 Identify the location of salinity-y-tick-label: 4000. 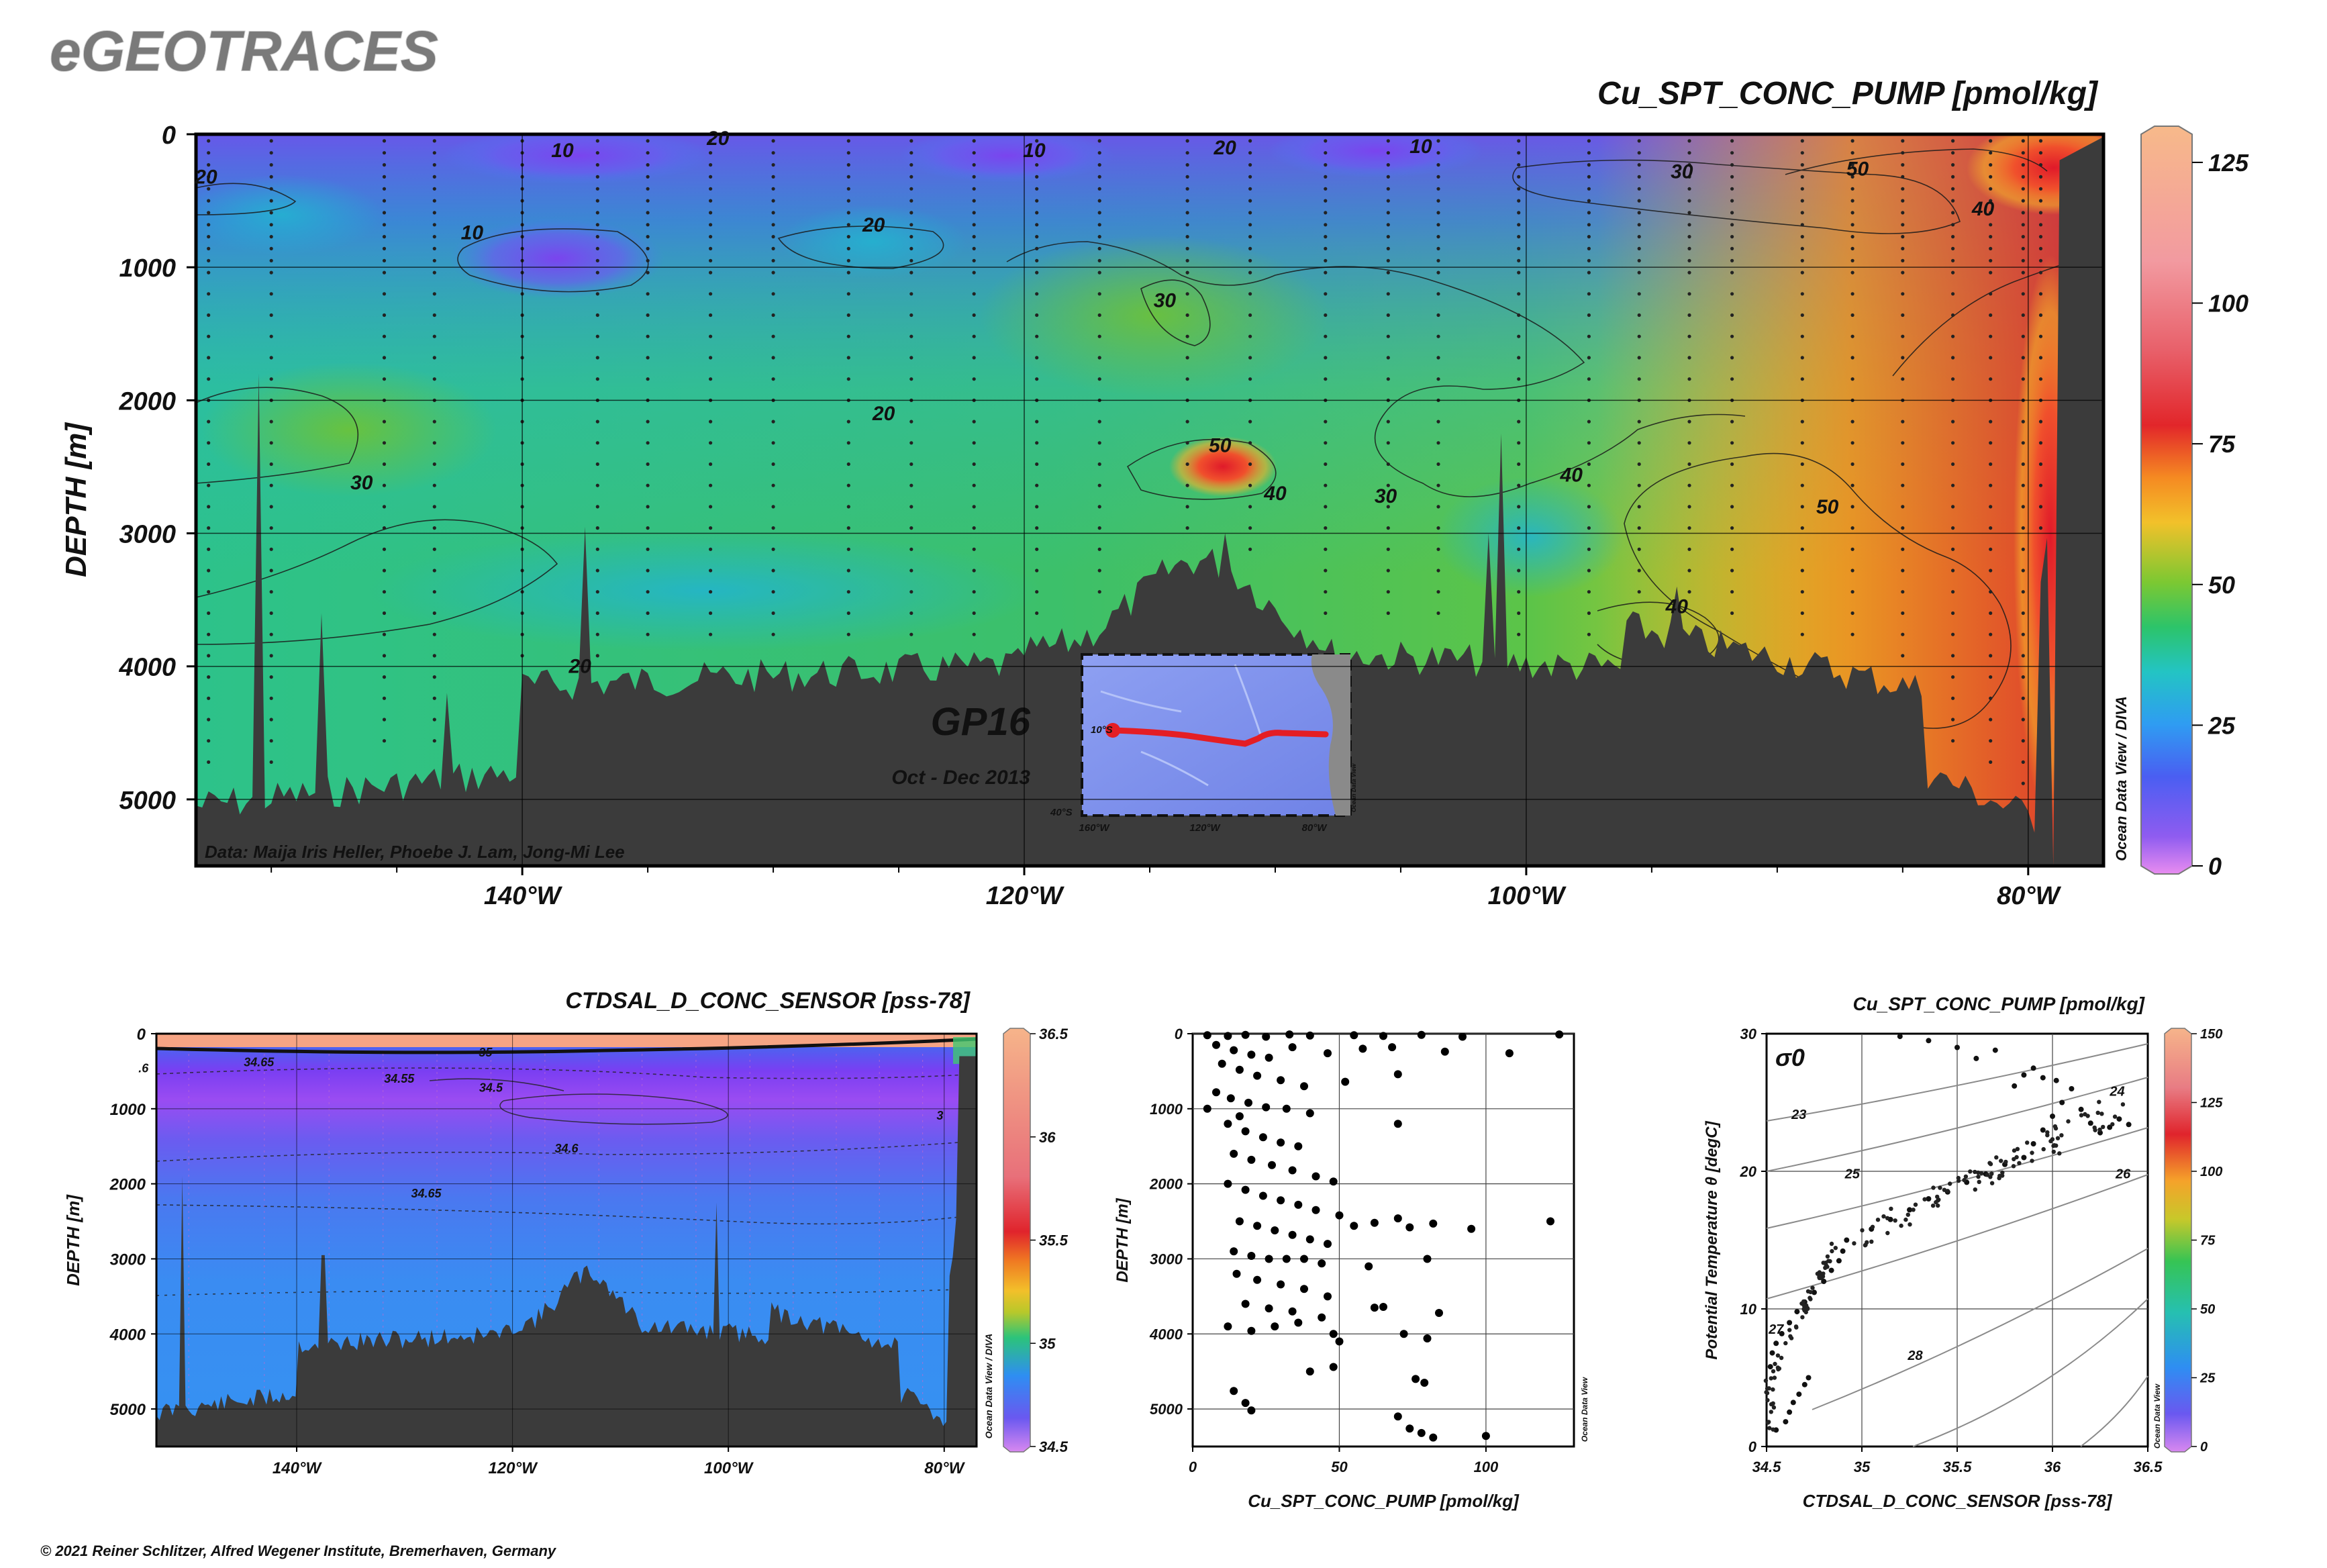
(127, 1335).